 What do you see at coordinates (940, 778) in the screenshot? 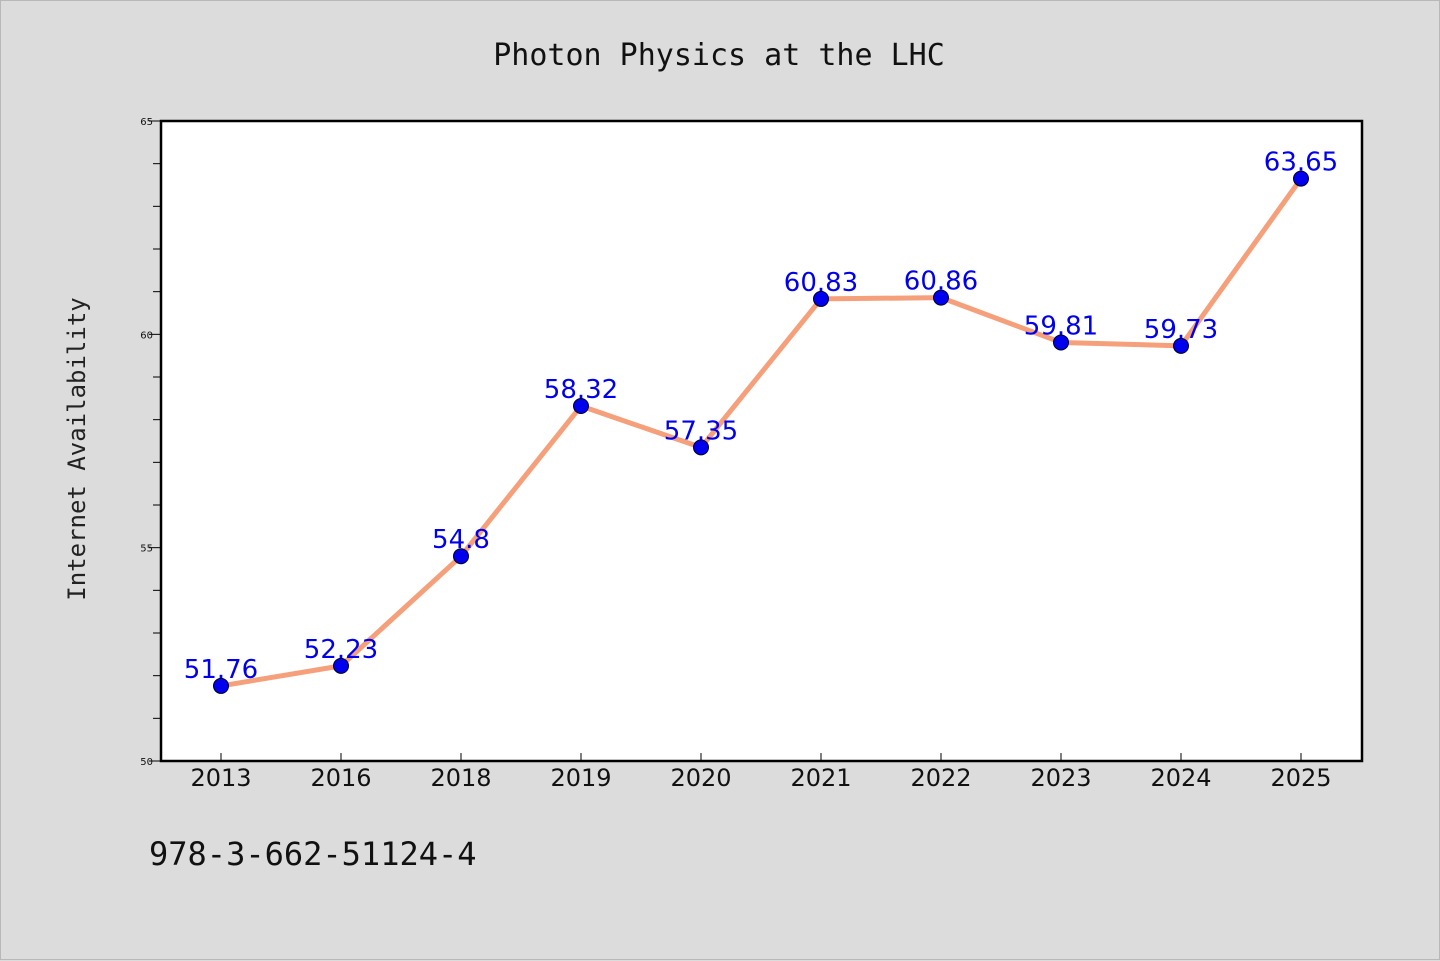
I see `x-tick-label: 2022` at bounding box center [940, 778].